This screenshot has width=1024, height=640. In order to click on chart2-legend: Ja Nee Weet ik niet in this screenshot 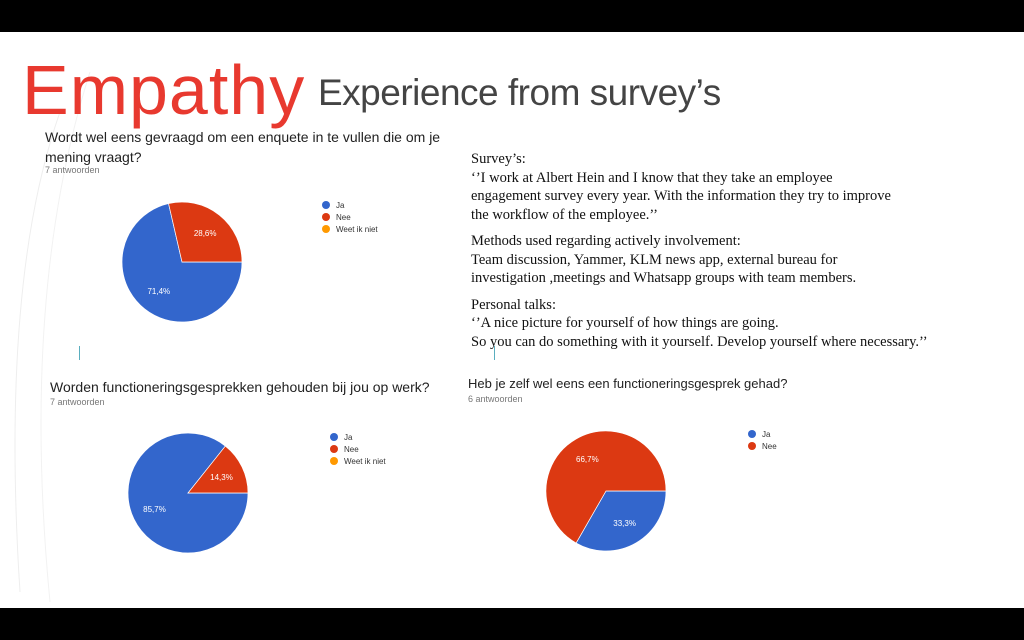, I will do `click(358, 449)`.